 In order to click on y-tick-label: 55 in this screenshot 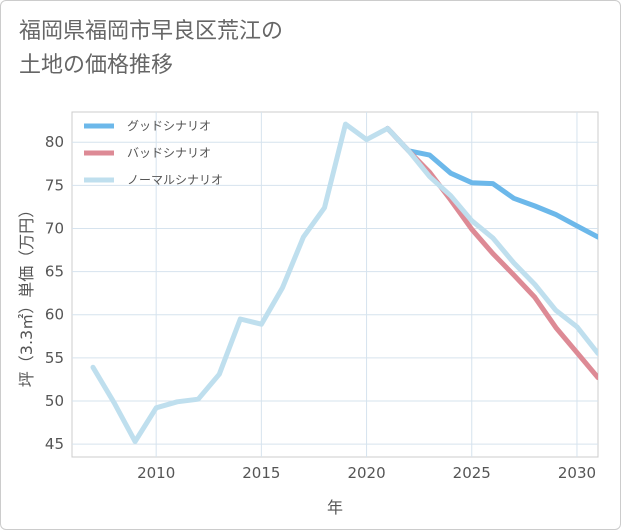, I will do `click(54, 358)`.